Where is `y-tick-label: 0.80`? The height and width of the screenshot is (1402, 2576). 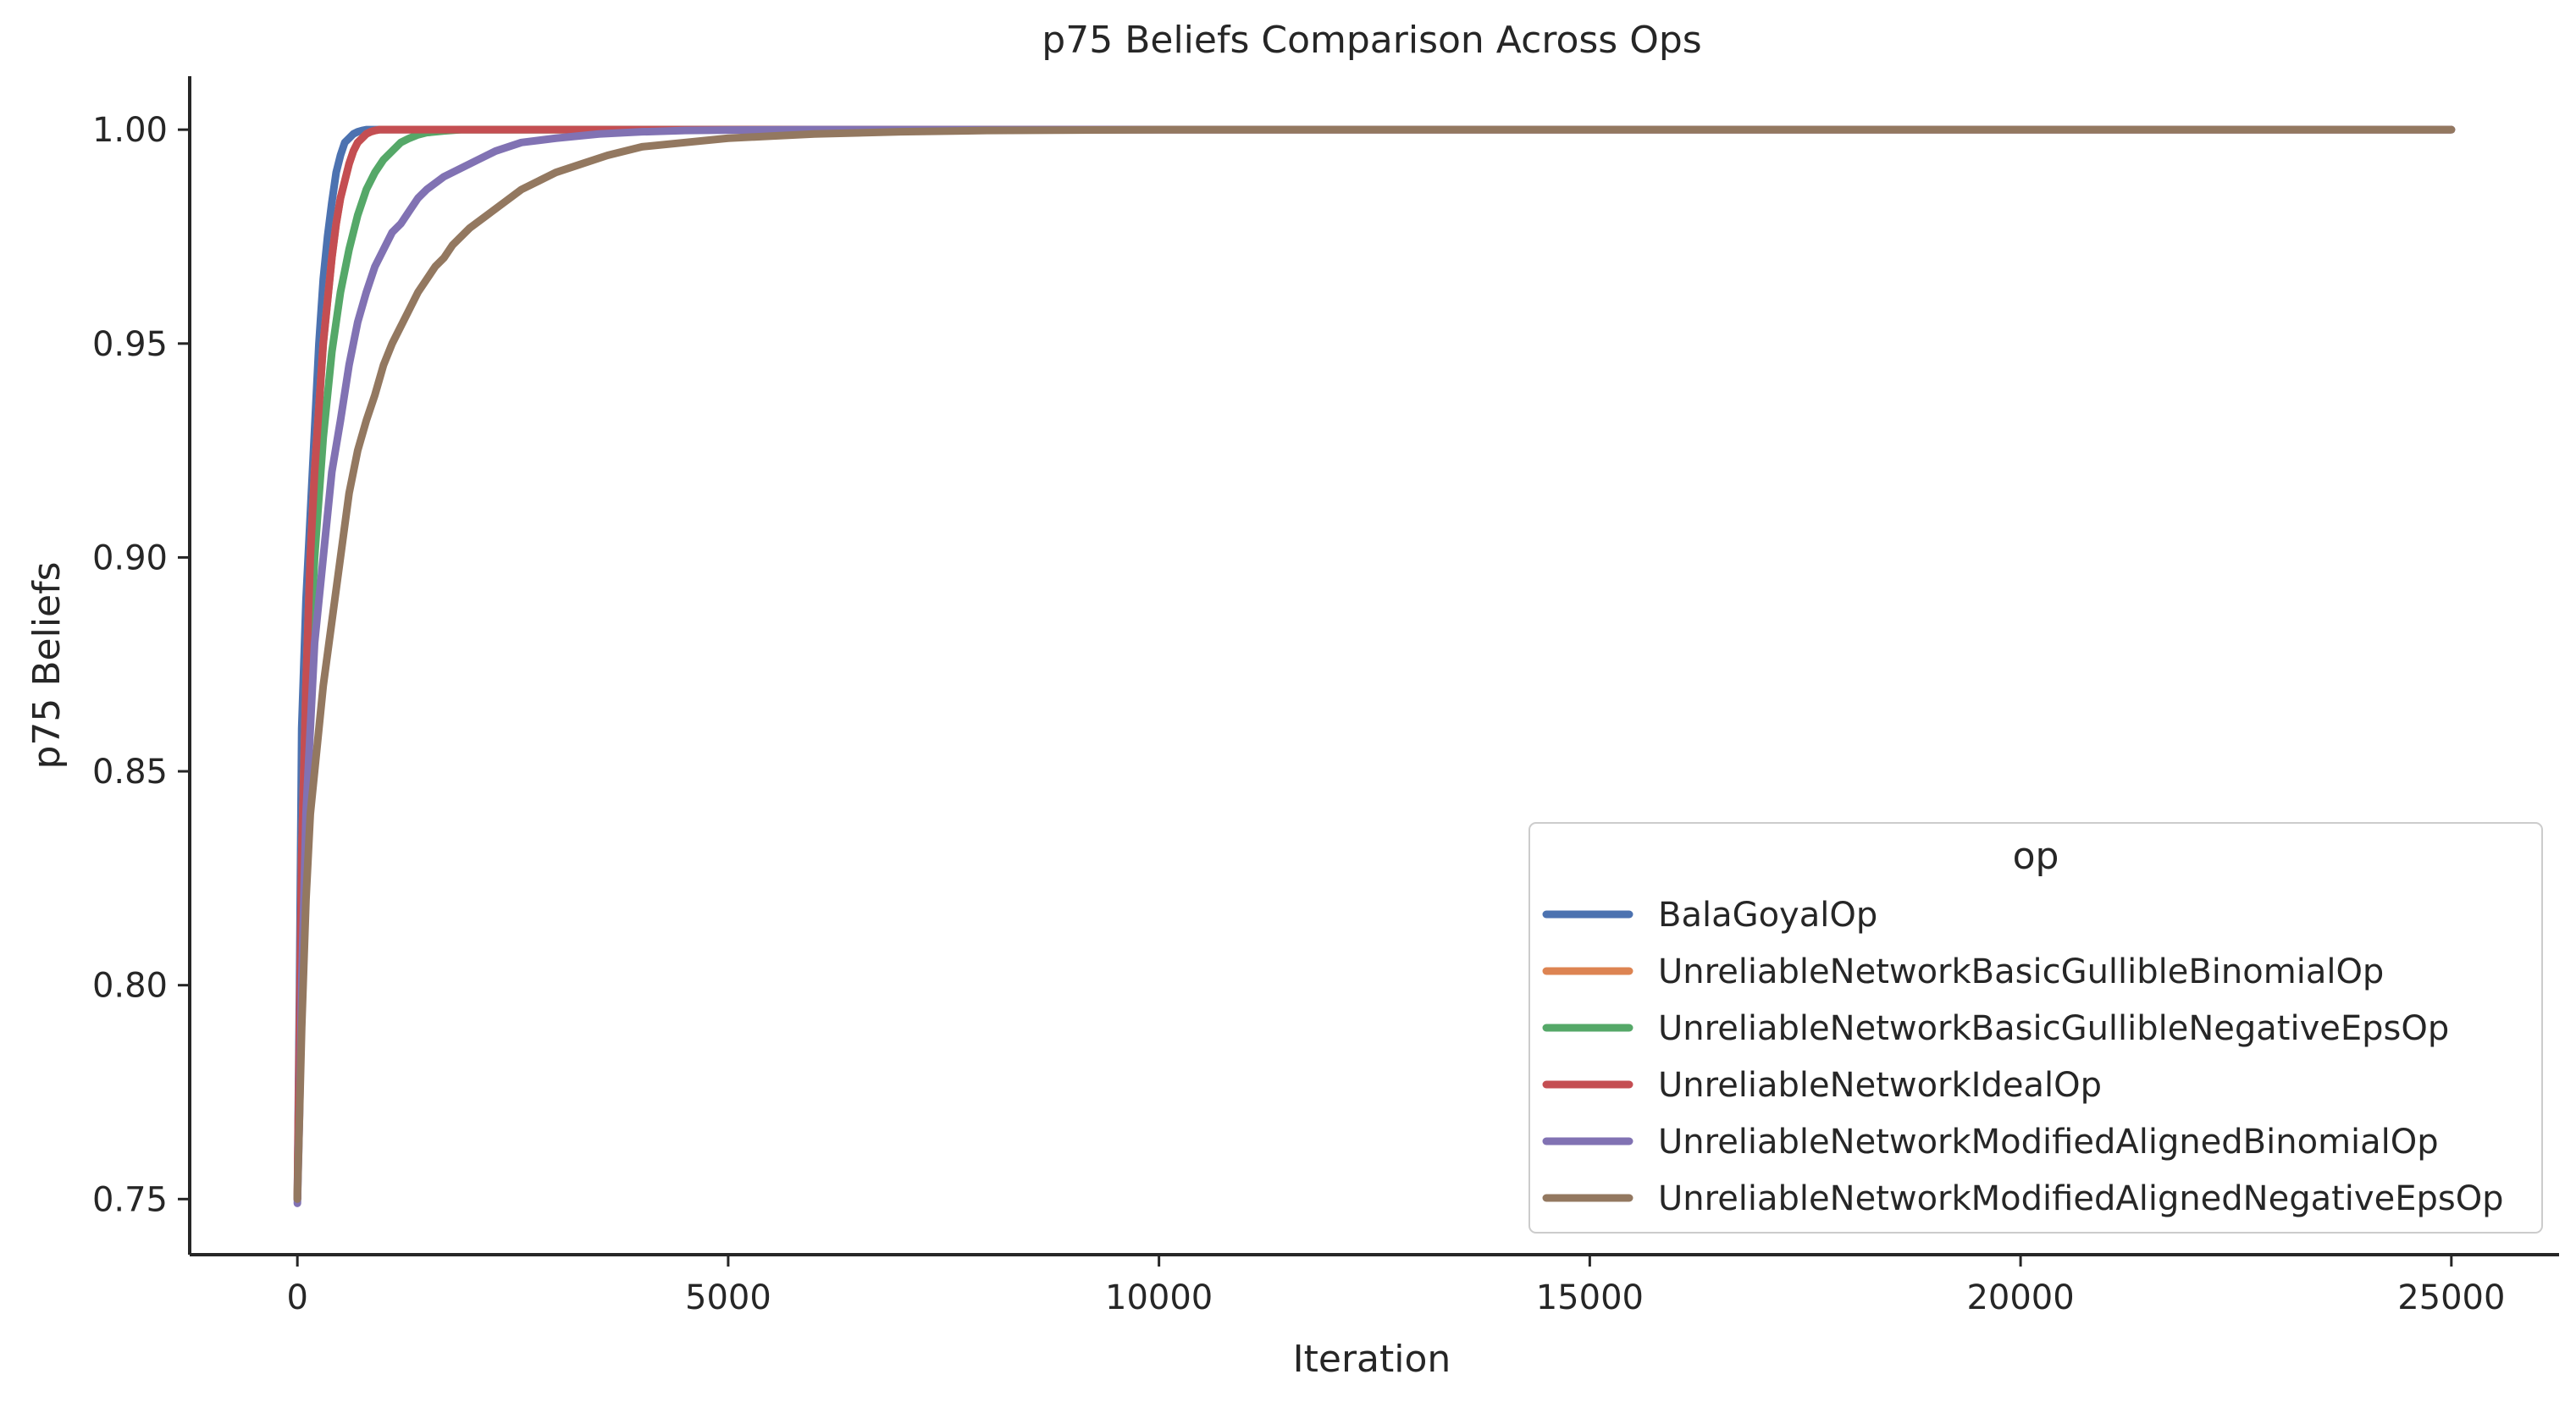
y-tick-label: 0.80 is located at coordinates (130, 986).